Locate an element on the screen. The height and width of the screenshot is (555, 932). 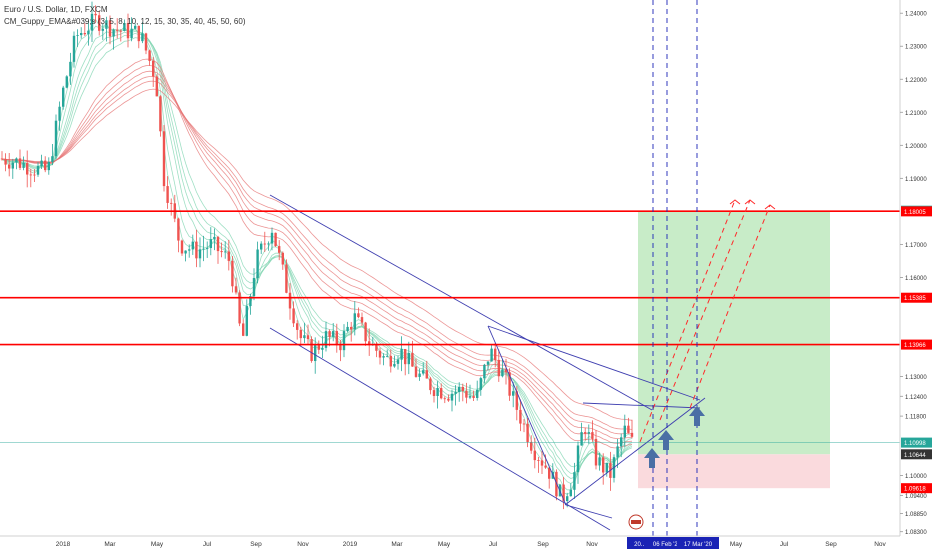
y-tick-label: 1.19000 is located at coordinates (916, 180).